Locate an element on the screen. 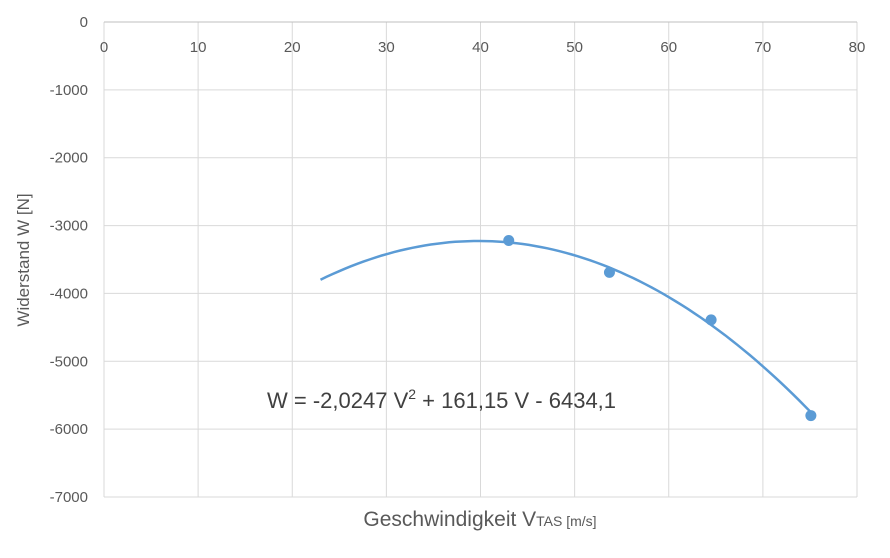  equation-rest: + 161,15 V - 6434,1 is located at coordinates (516, 400).